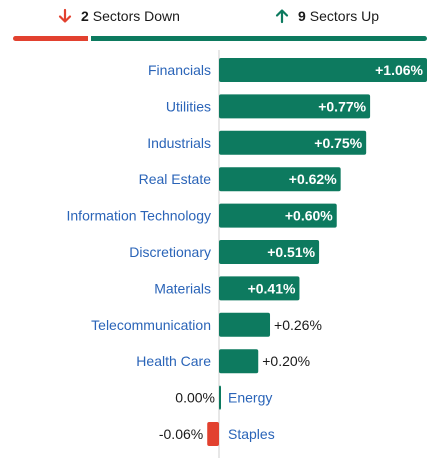  Describe the element at coordinates (188, 106) in the screenshot. I see `category-label-1: Utilities` at that location.